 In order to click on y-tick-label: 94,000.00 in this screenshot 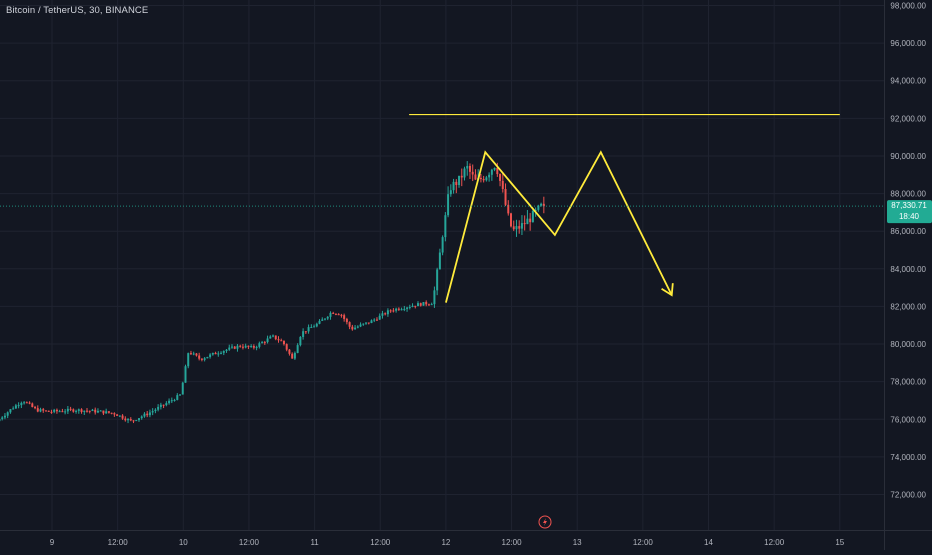, I will do `click(908, 81)`.